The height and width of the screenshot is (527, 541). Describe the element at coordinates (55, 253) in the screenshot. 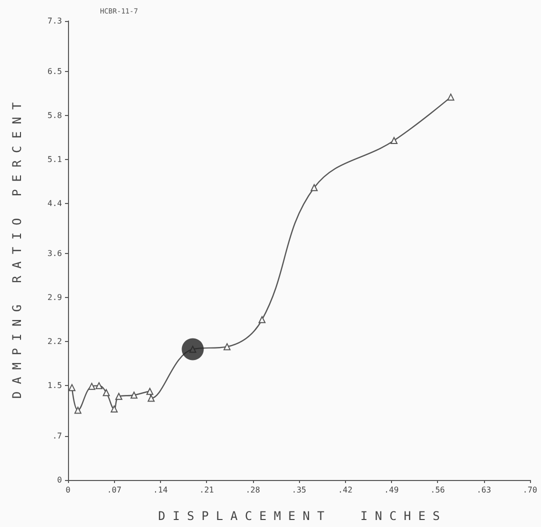

I see `y-tick-label: 3.6` at that location.